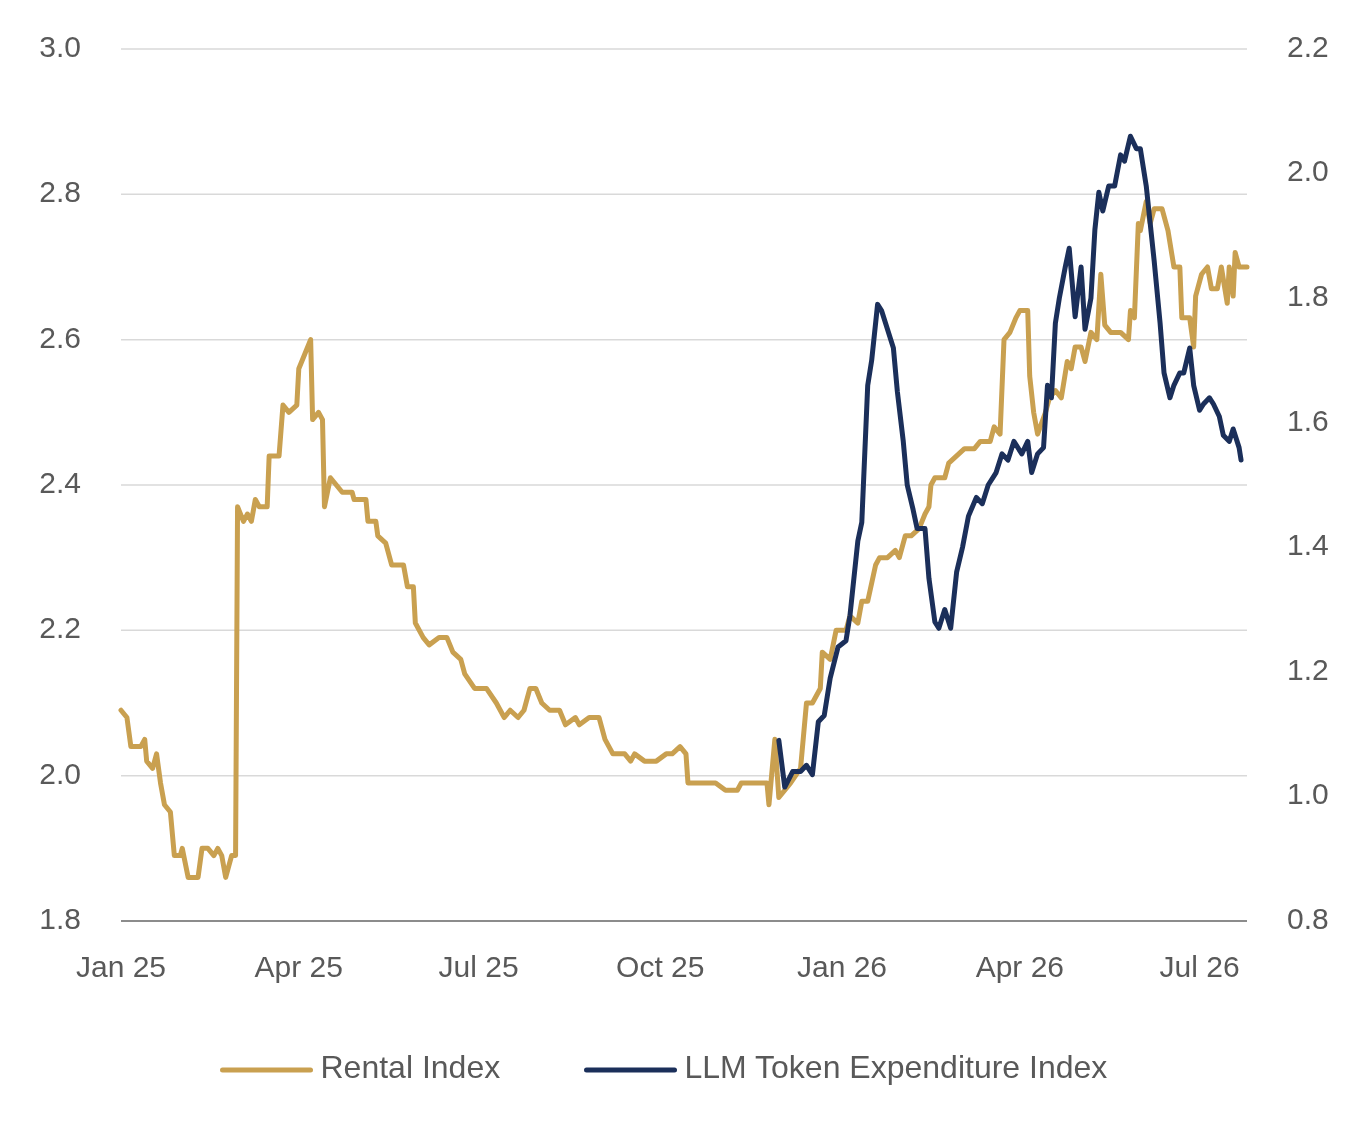 Image resolution: width=1368 pixels, height=1136 pixels. What do you see at coordinates (60, 773) in the screenshot?
I see `y-tick-label: 2.0` at bounding box center [60, 773].